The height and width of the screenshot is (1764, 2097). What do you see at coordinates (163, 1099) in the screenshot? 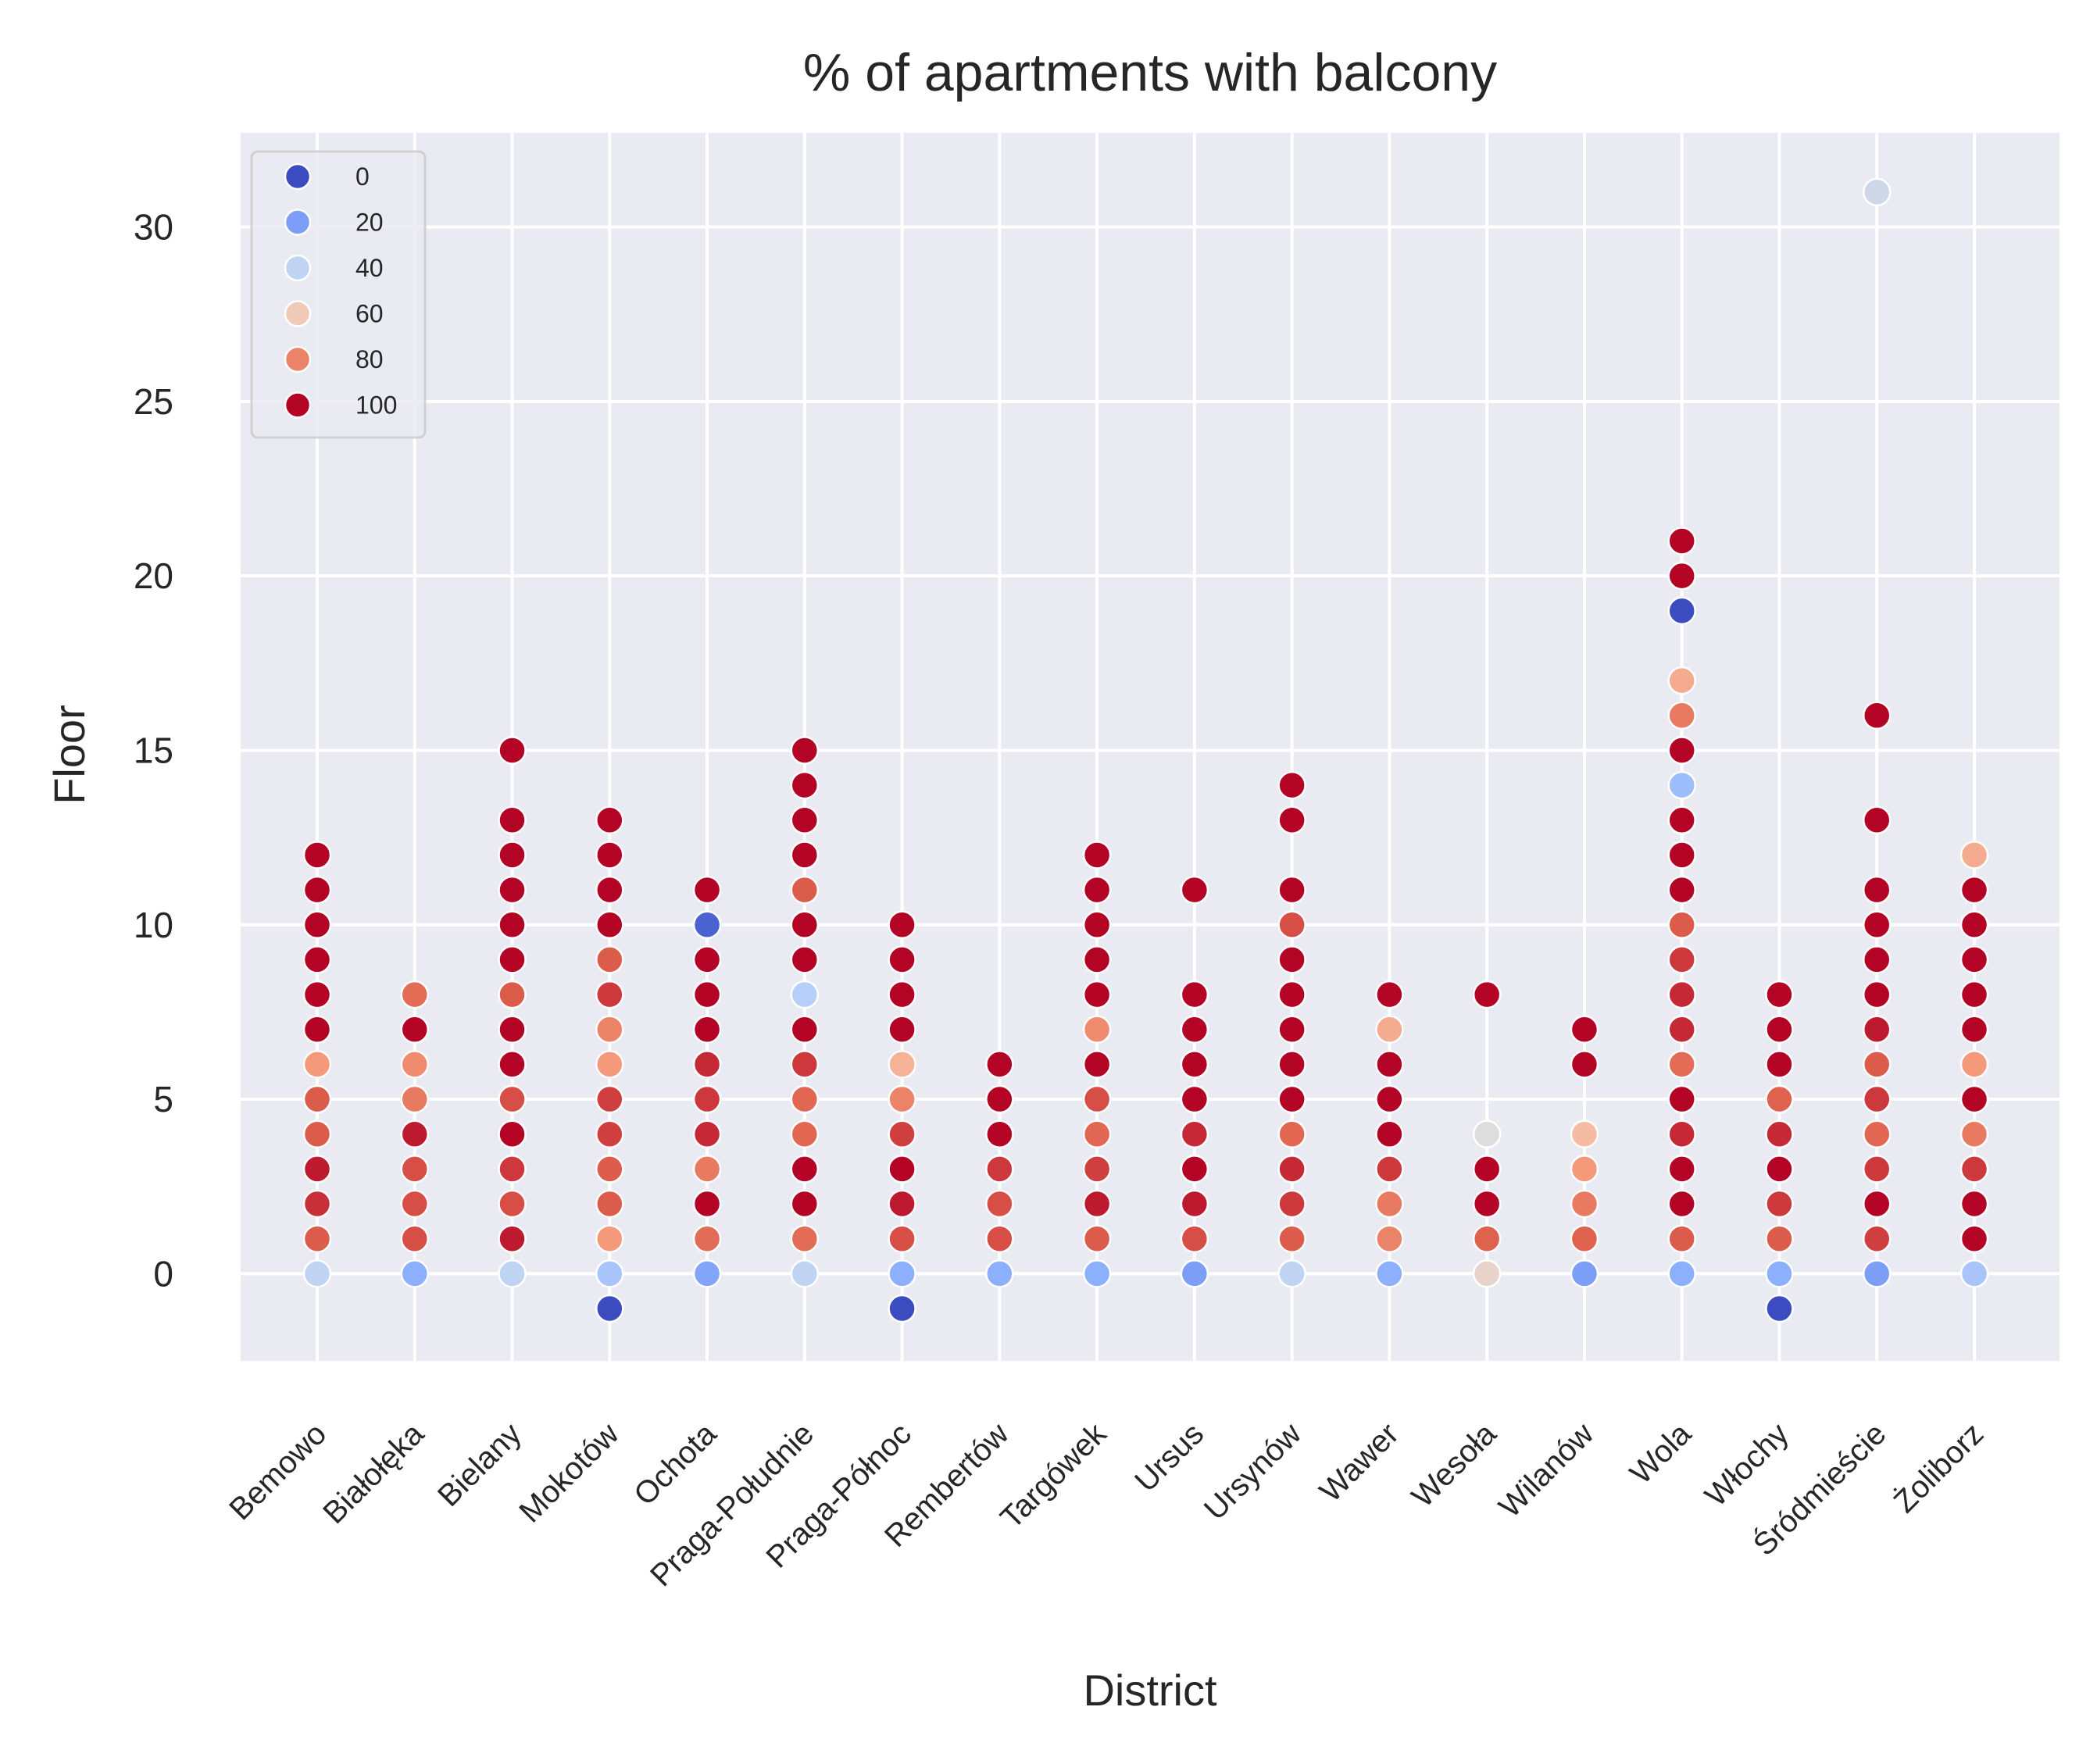
I see `y-tick-label: 5` at bounding box center [163, 1099].